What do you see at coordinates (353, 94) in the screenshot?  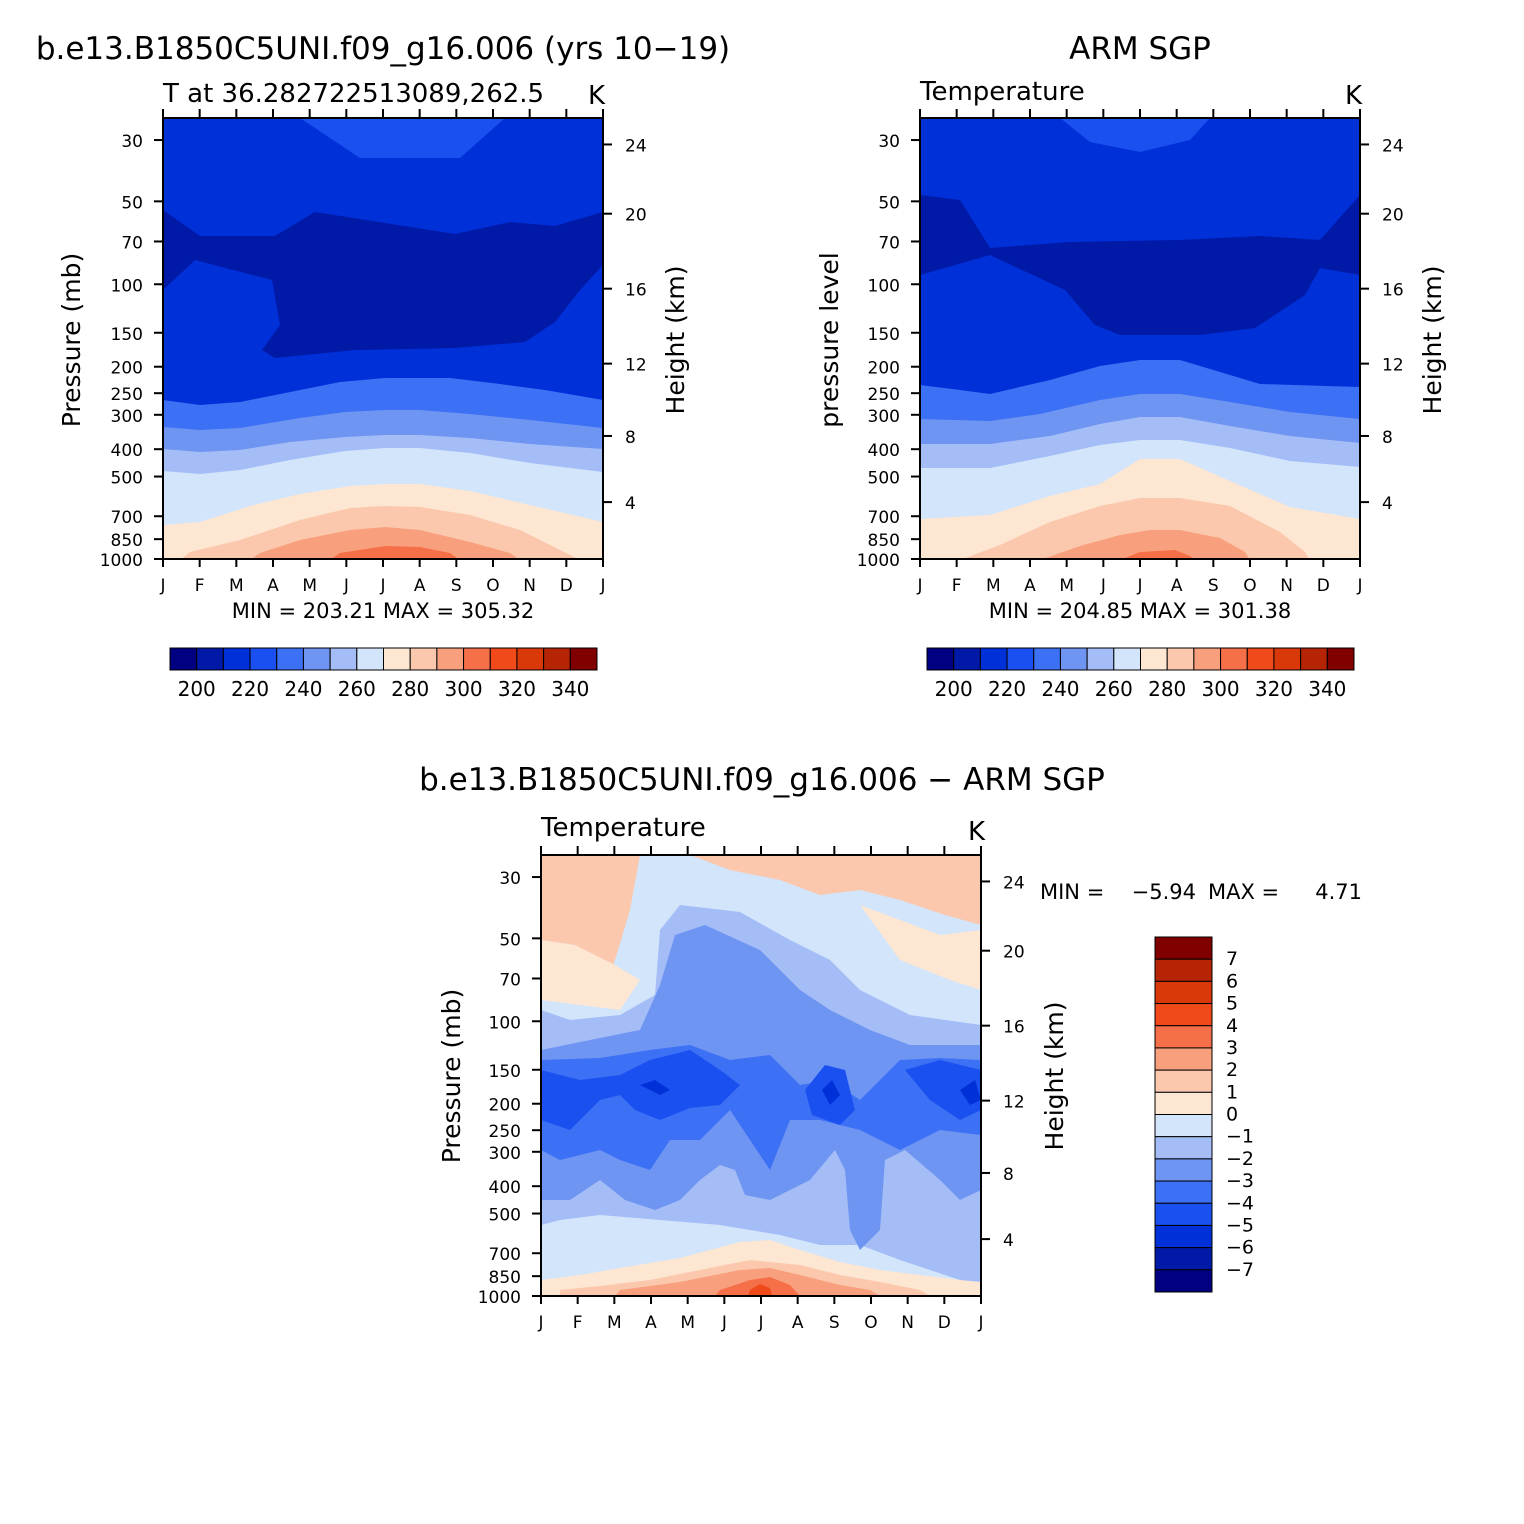 I see `panel1-left-string: T at 36.282722513089,262.5` at bounding box center [353, 94].